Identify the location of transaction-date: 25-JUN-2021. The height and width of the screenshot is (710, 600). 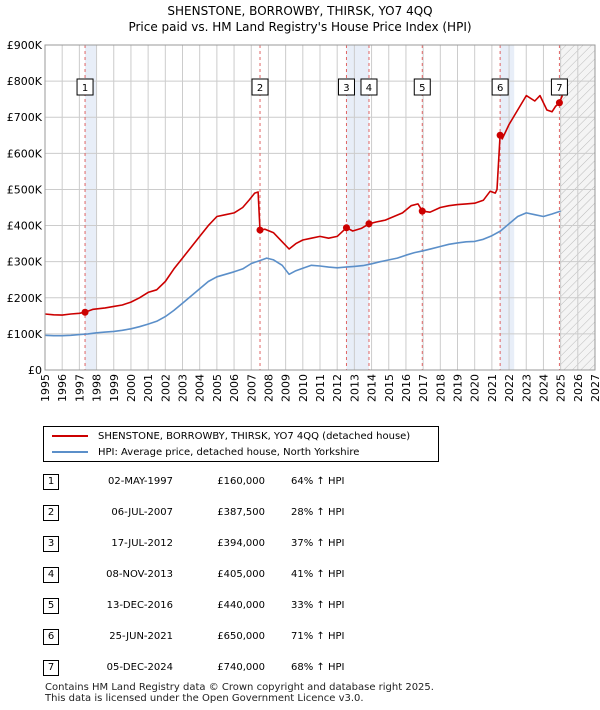
(141, 636).